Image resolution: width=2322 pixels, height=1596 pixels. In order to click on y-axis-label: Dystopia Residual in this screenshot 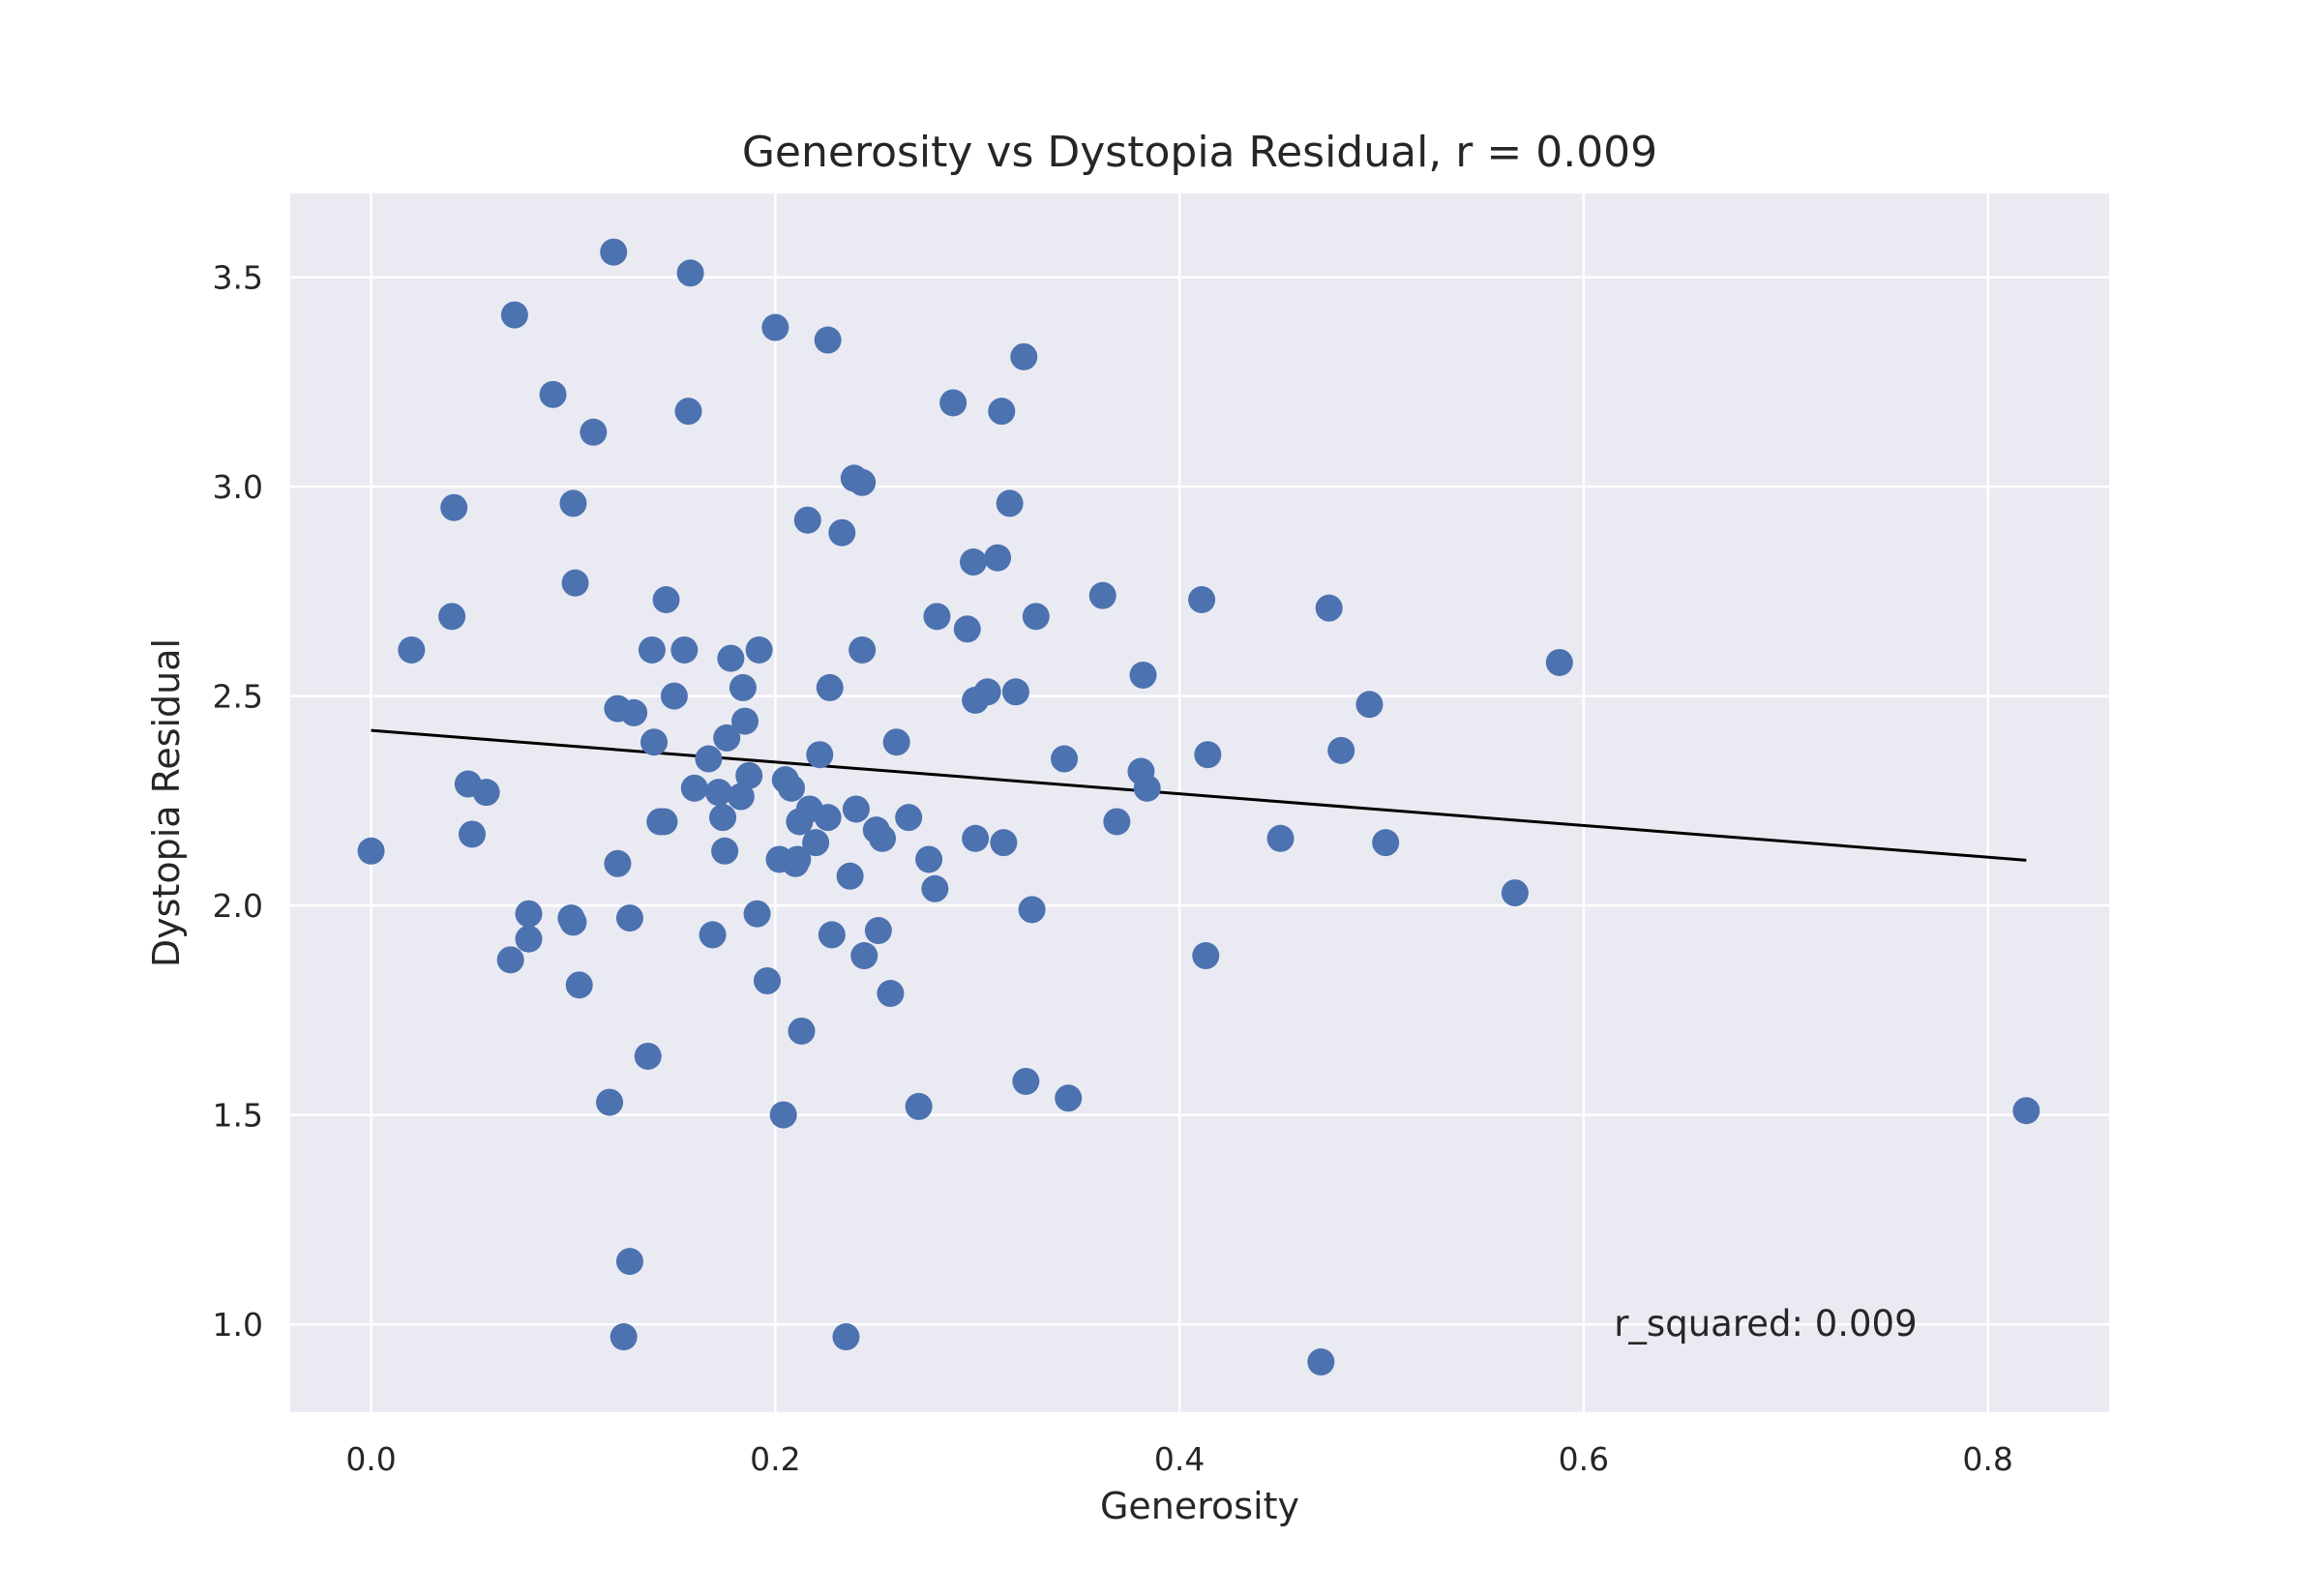, I will do `click(166, 802)`.